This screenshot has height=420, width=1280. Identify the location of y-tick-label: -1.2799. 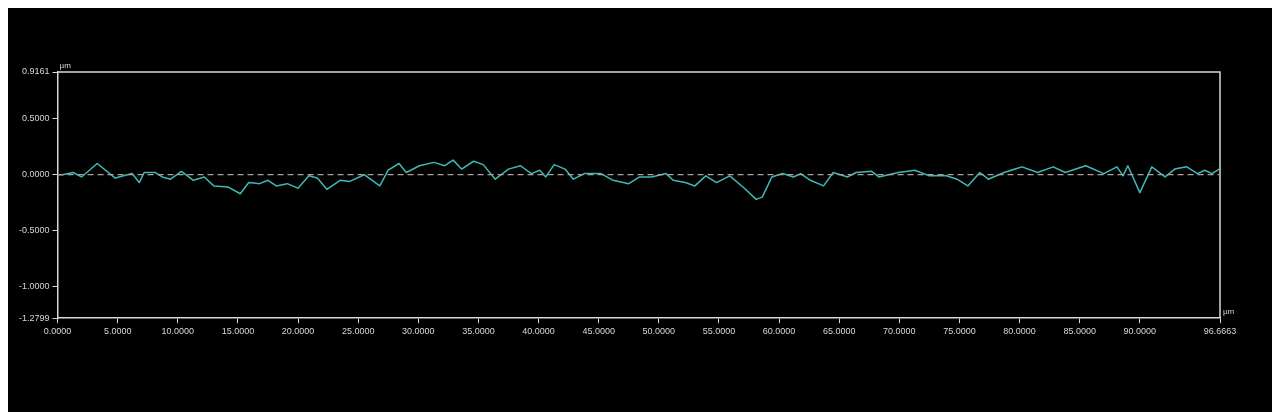
(34, 317).